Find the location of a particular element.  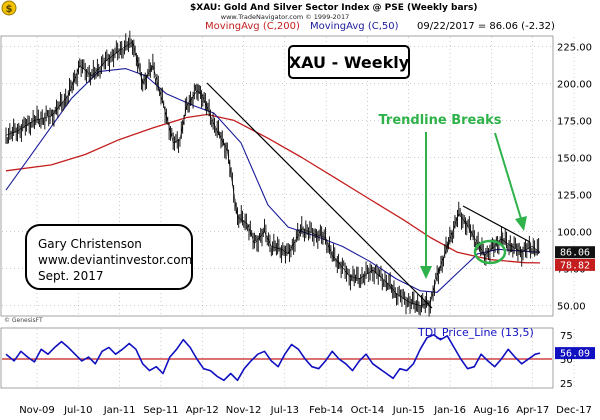

date-value-label: 09/22/2017 = 86.06 (-2.32) is located at coordinates (486, 26).